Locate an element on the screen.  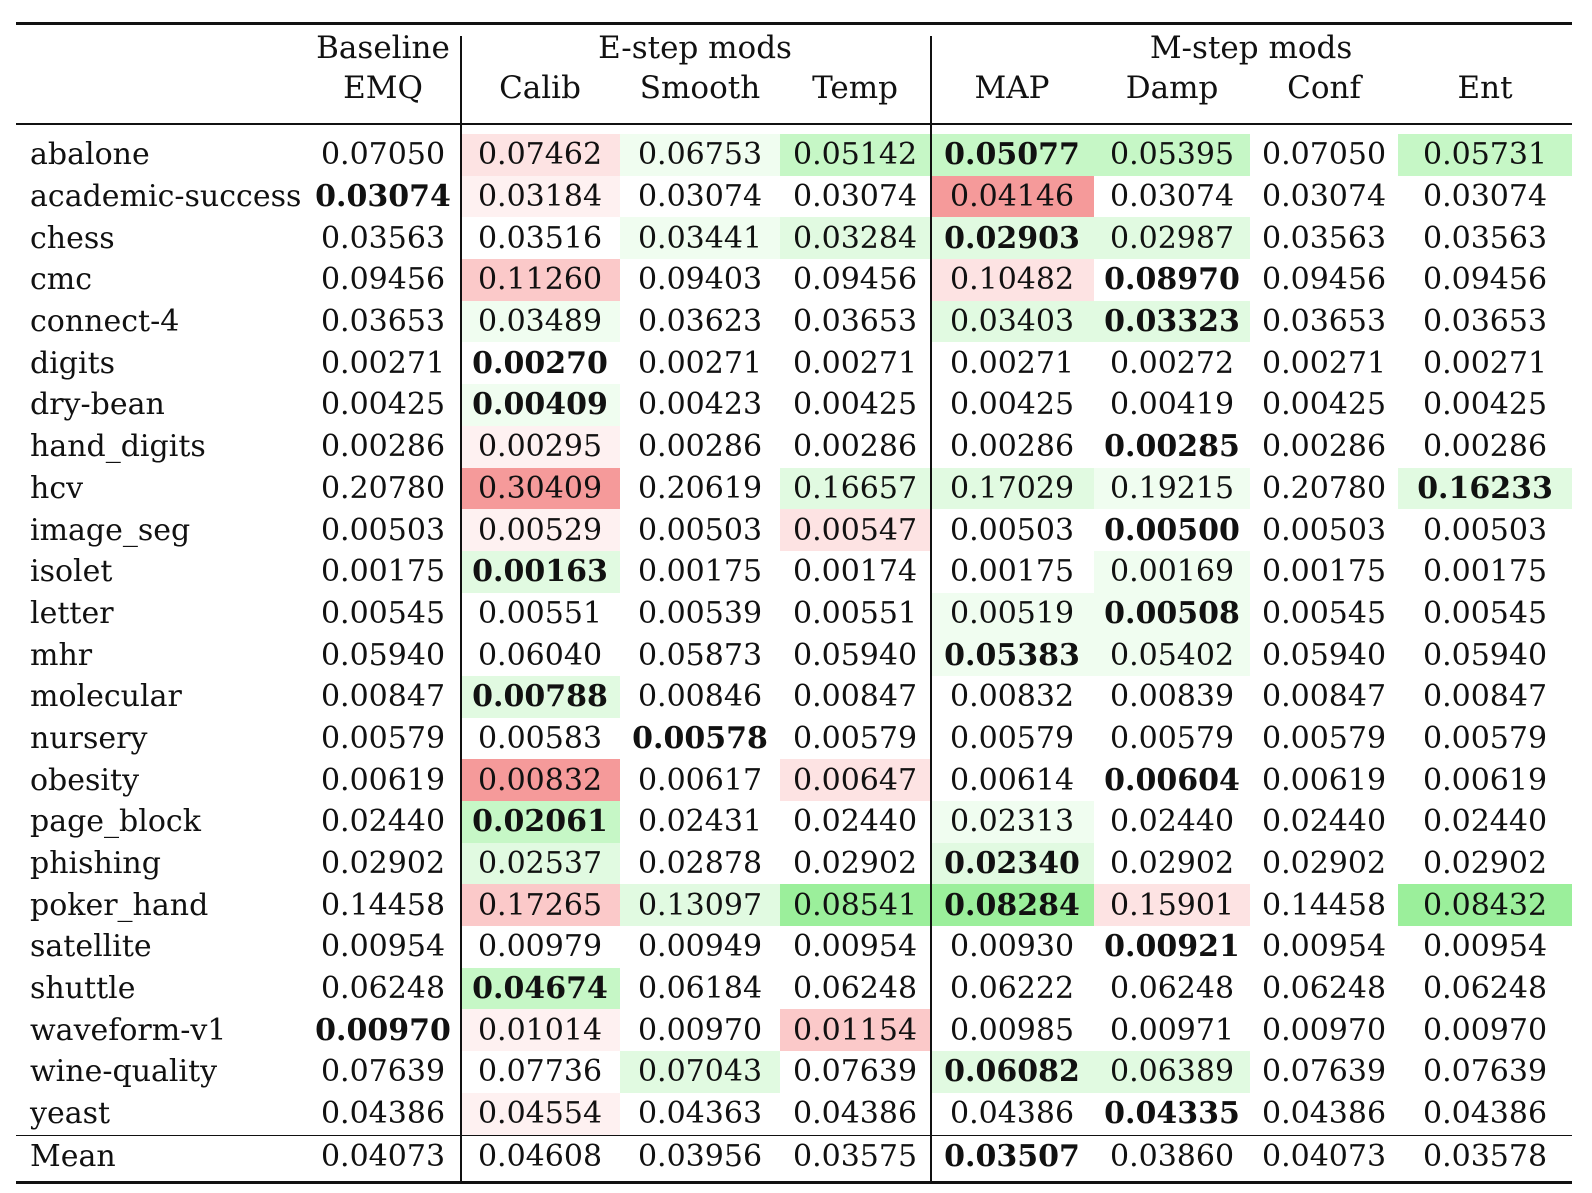
cell-ent: 0.05731 is located at coordinates (1485, 155).